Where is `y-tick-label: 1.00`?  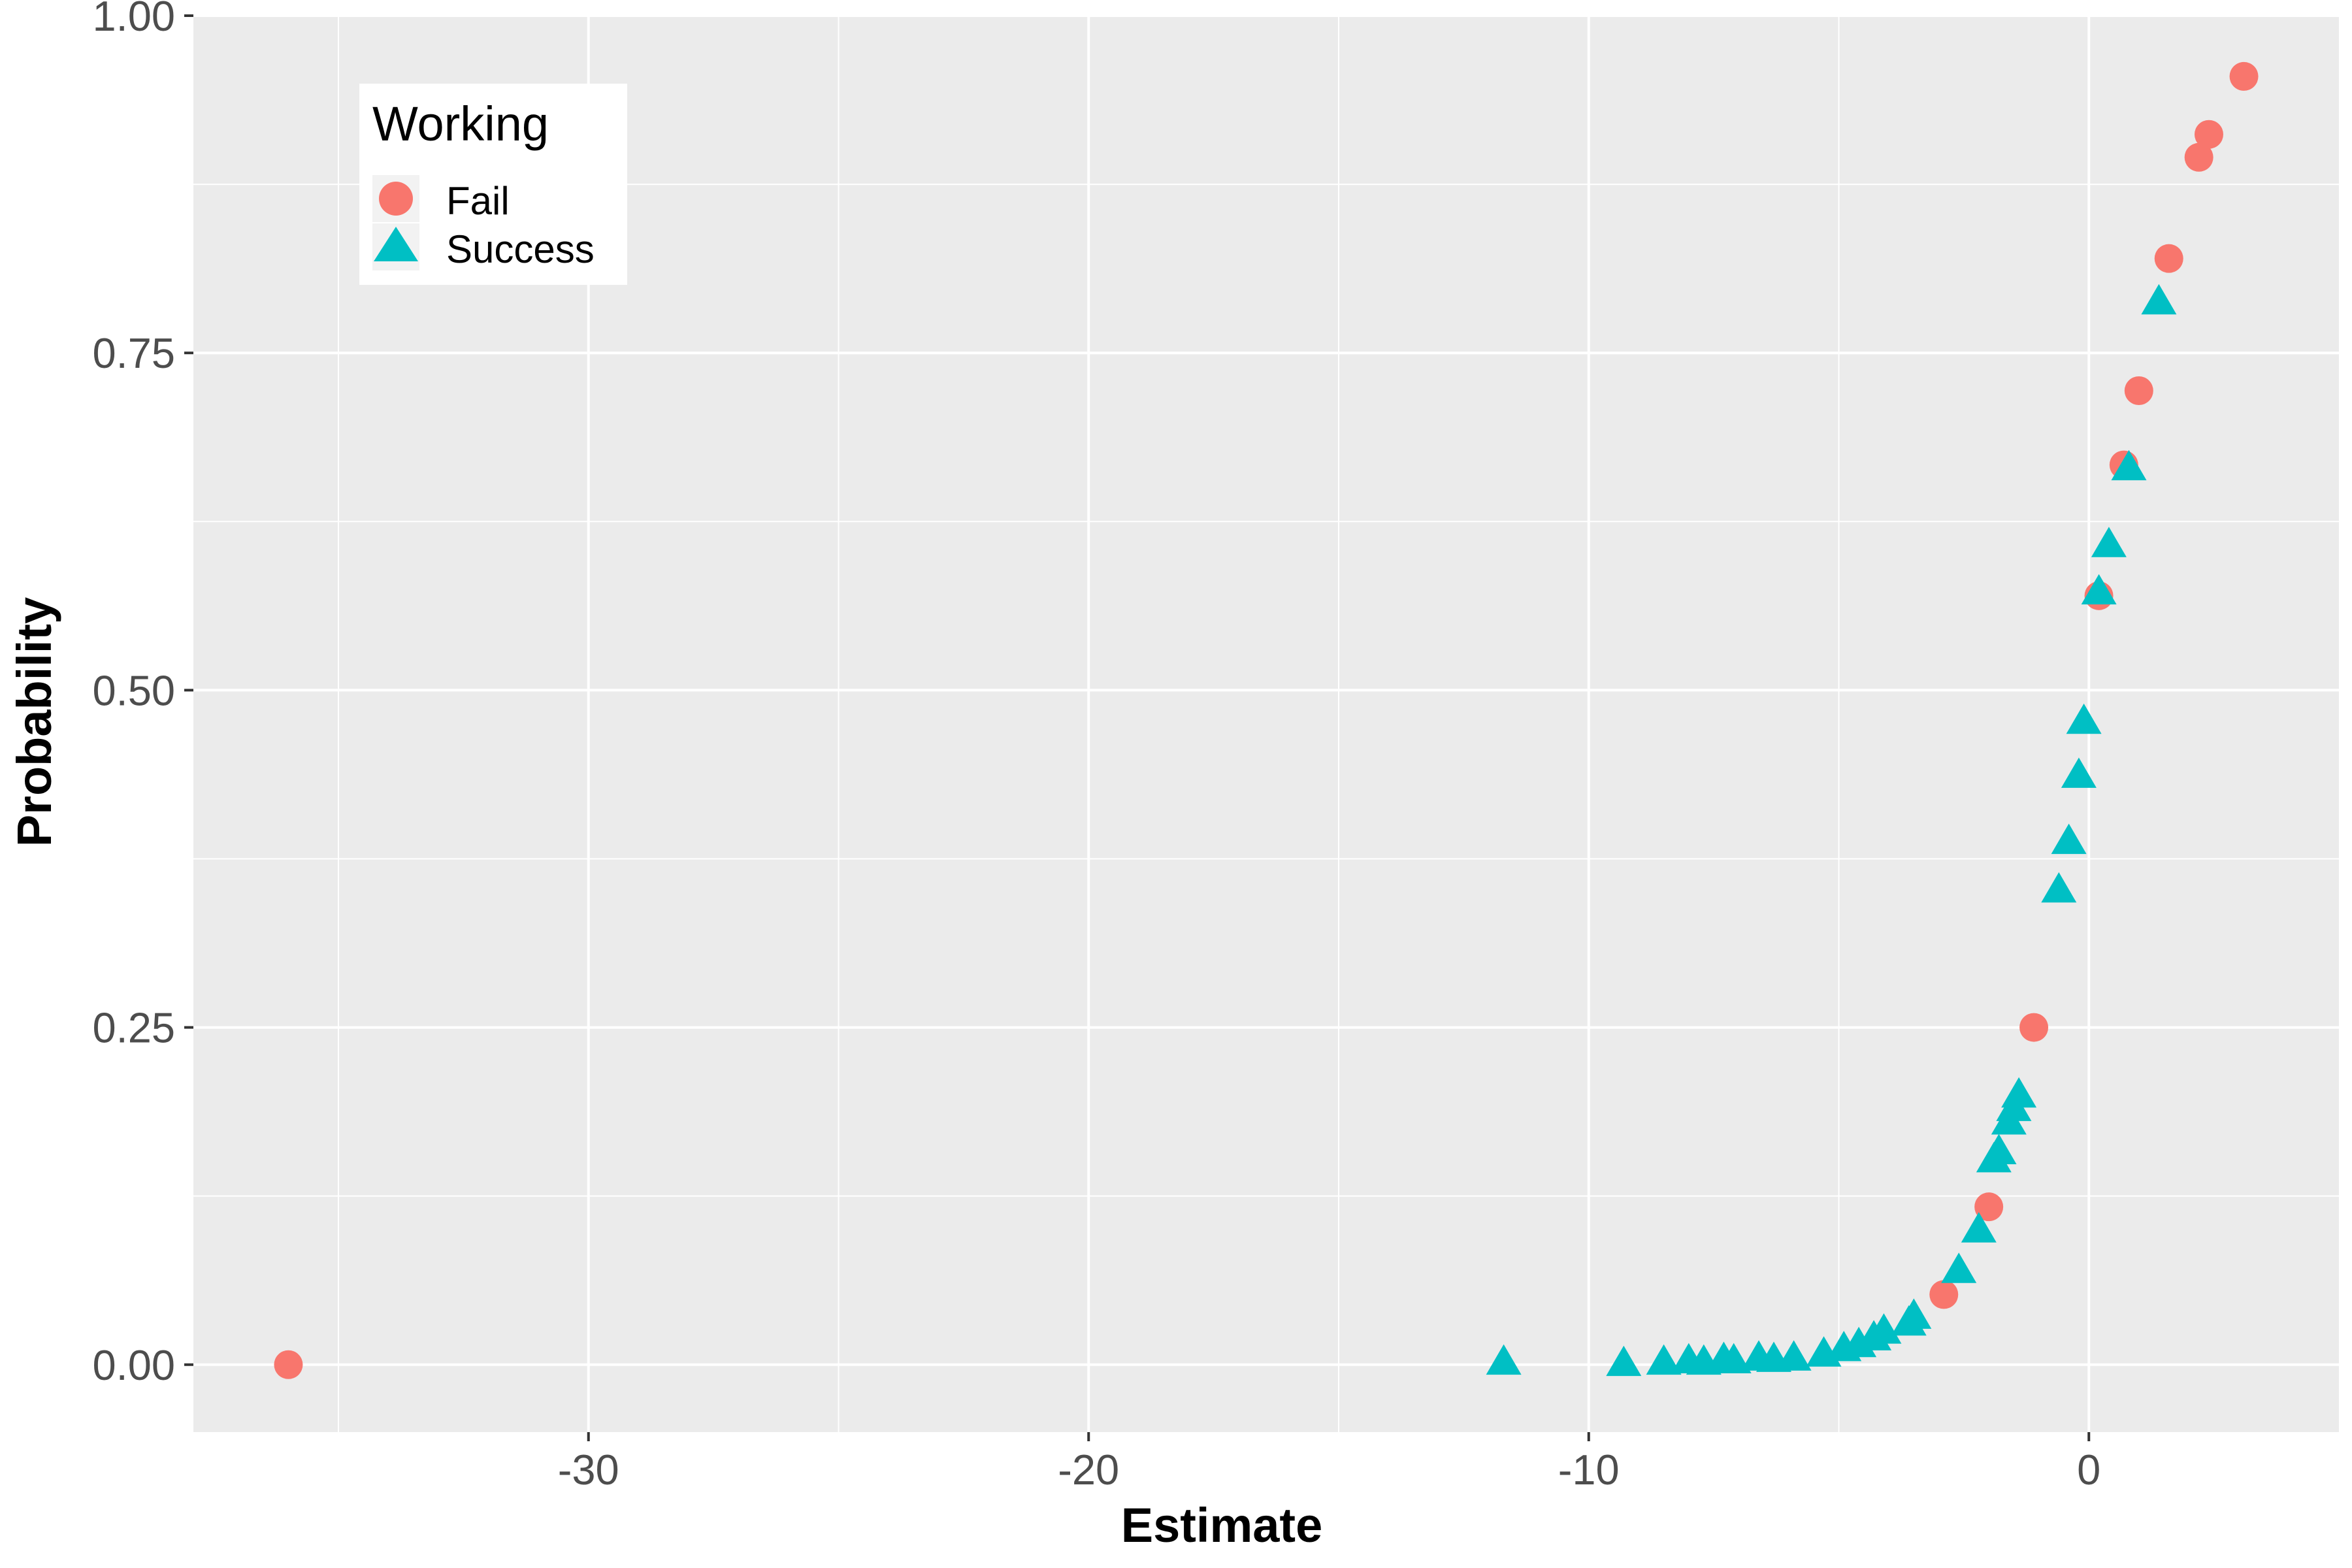
y-tick-label: 1.00 is located at coordinates (133, 20).